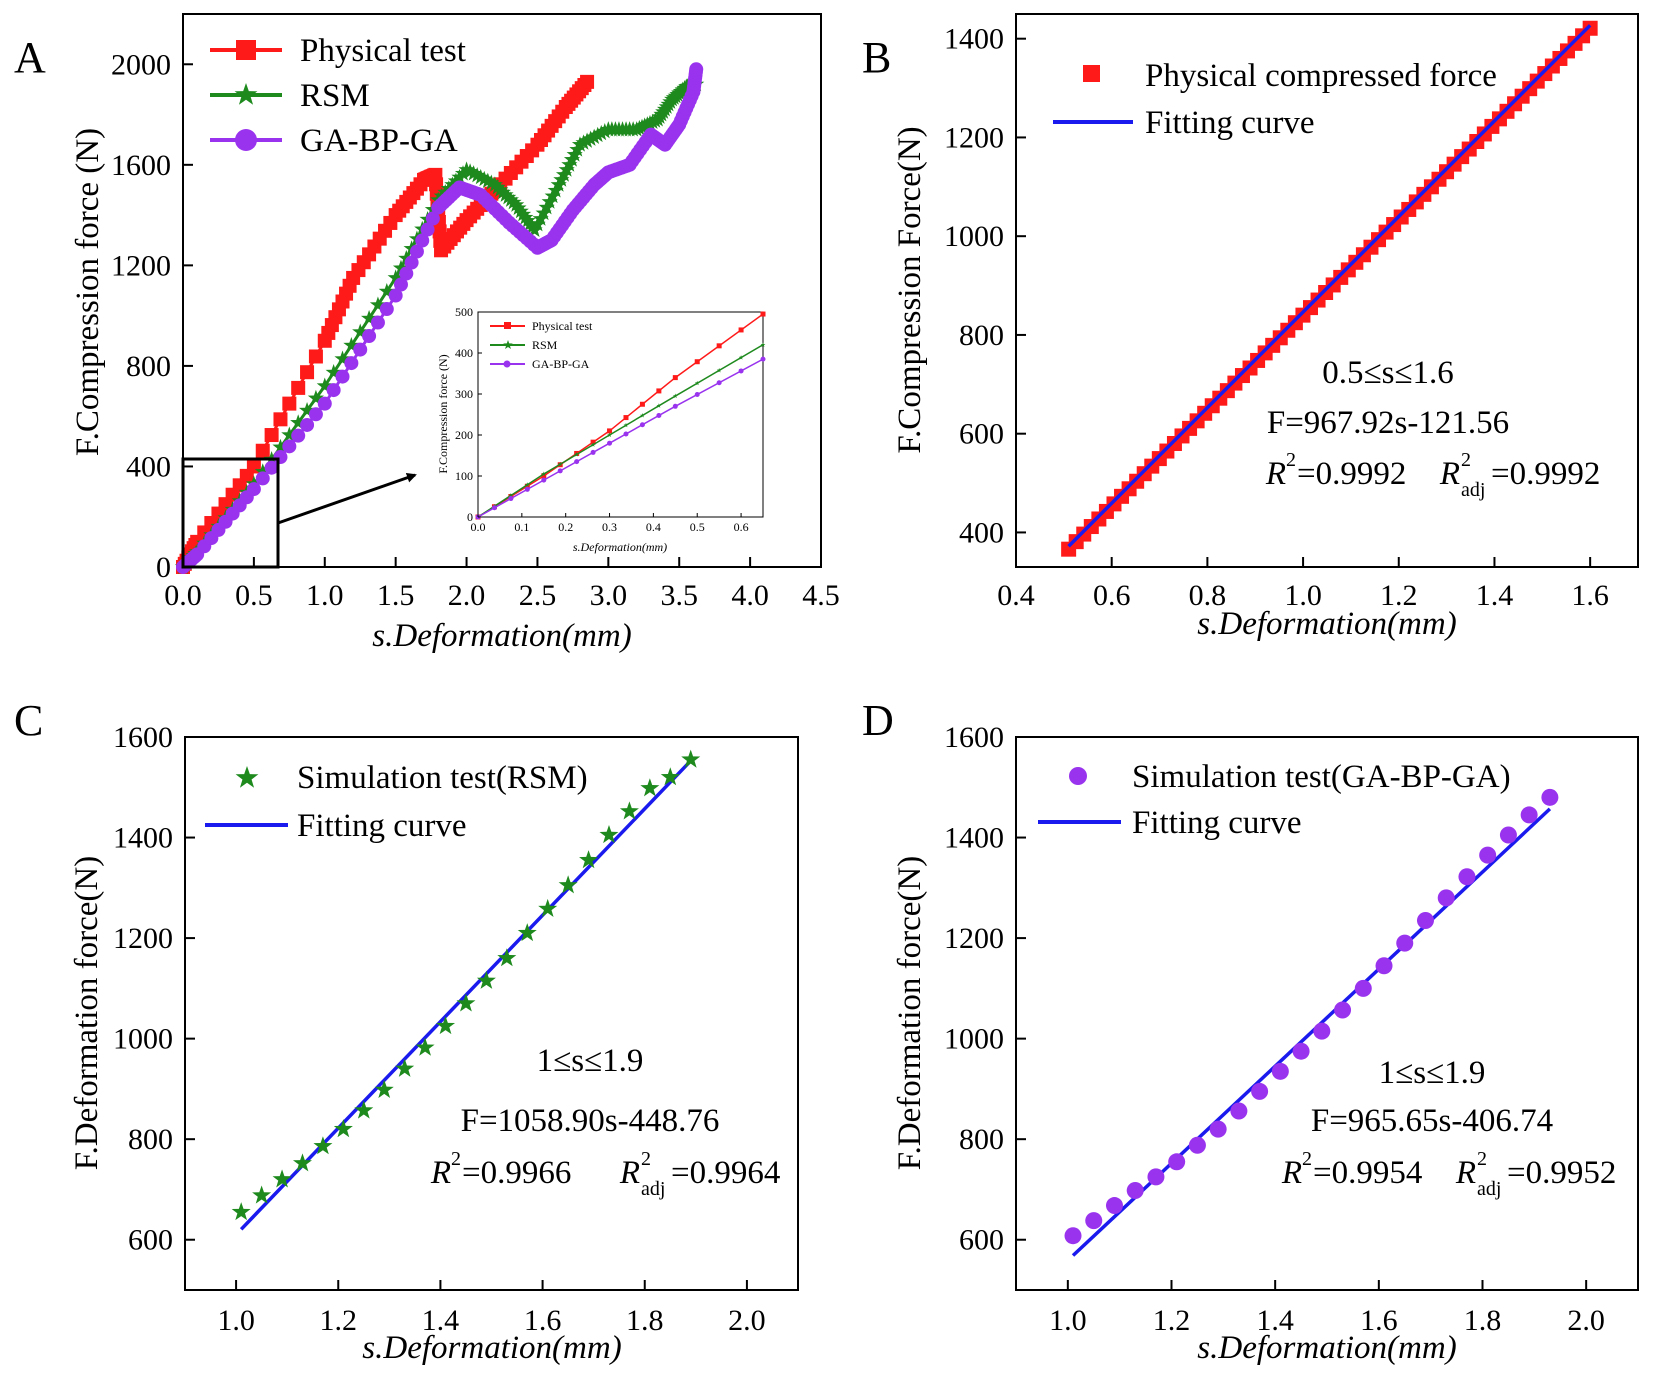  What do you see at coordinates (562, 326) in the screenshot?
I see `inset-legend-physical-label: Physical test` at bounding box center [562, 326].